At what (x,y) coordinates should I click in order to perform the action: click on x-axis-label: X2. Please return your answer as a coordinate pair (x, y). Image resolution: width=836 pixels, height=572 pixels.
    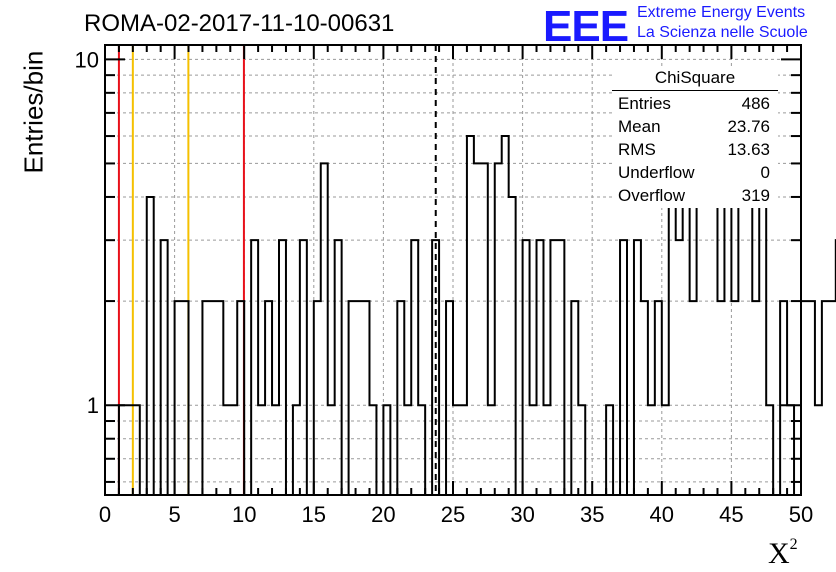
    Looking at the image, I should click on (783, 553).